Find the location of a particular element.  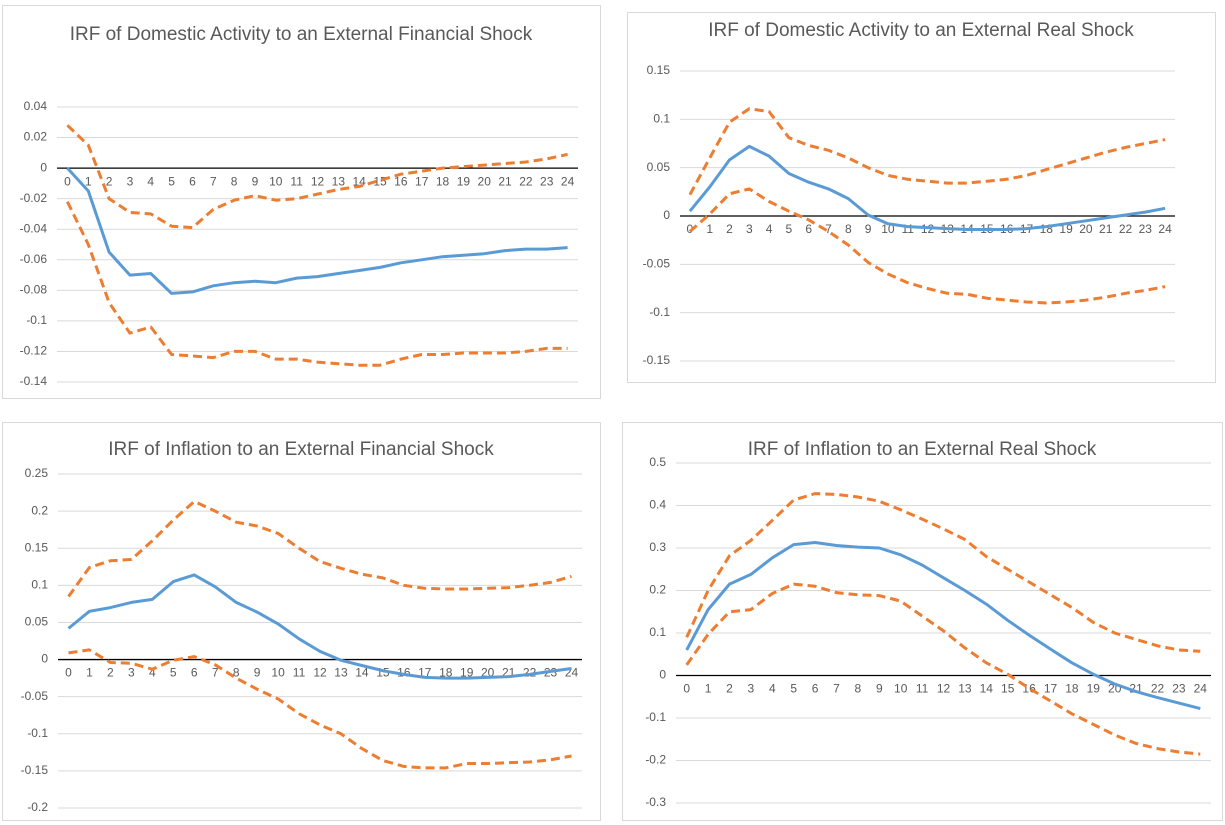

y-tick-label: 0.3 is located at coordinates (657, 547).